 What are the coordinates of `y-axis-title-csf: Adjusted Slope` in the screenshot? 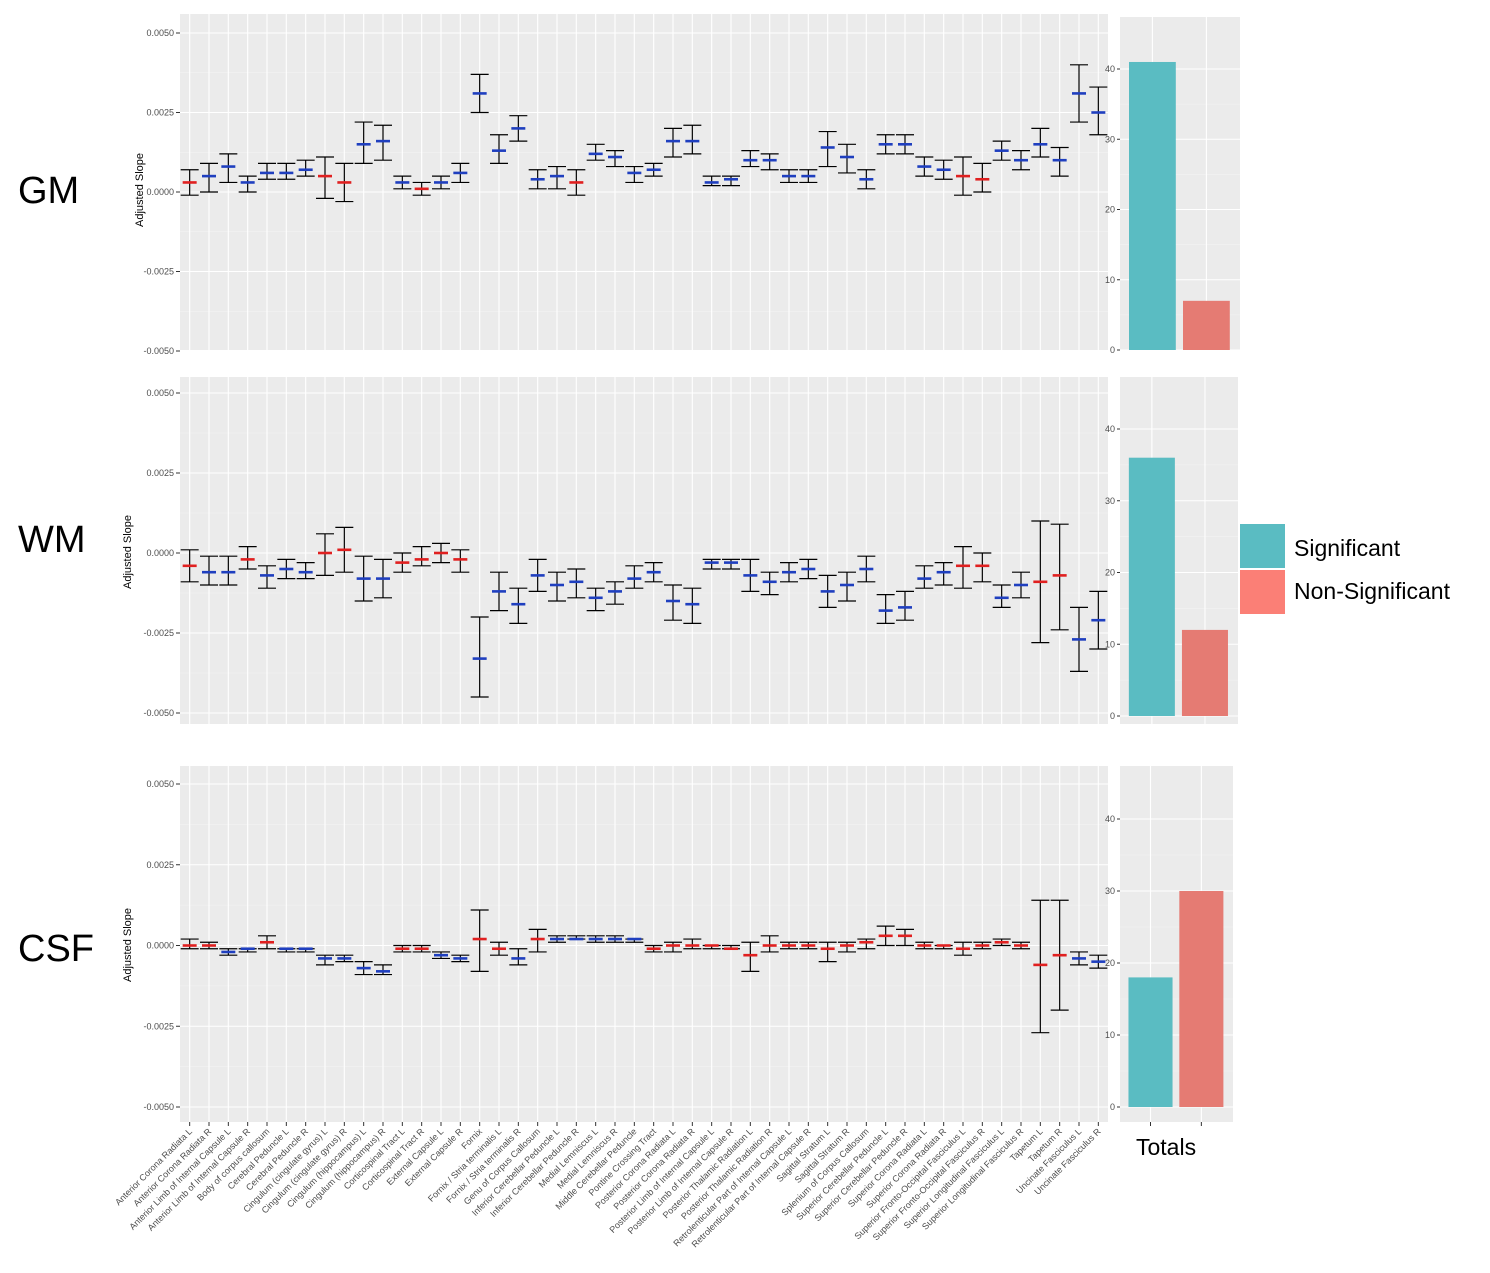 It's located at (128, 945).